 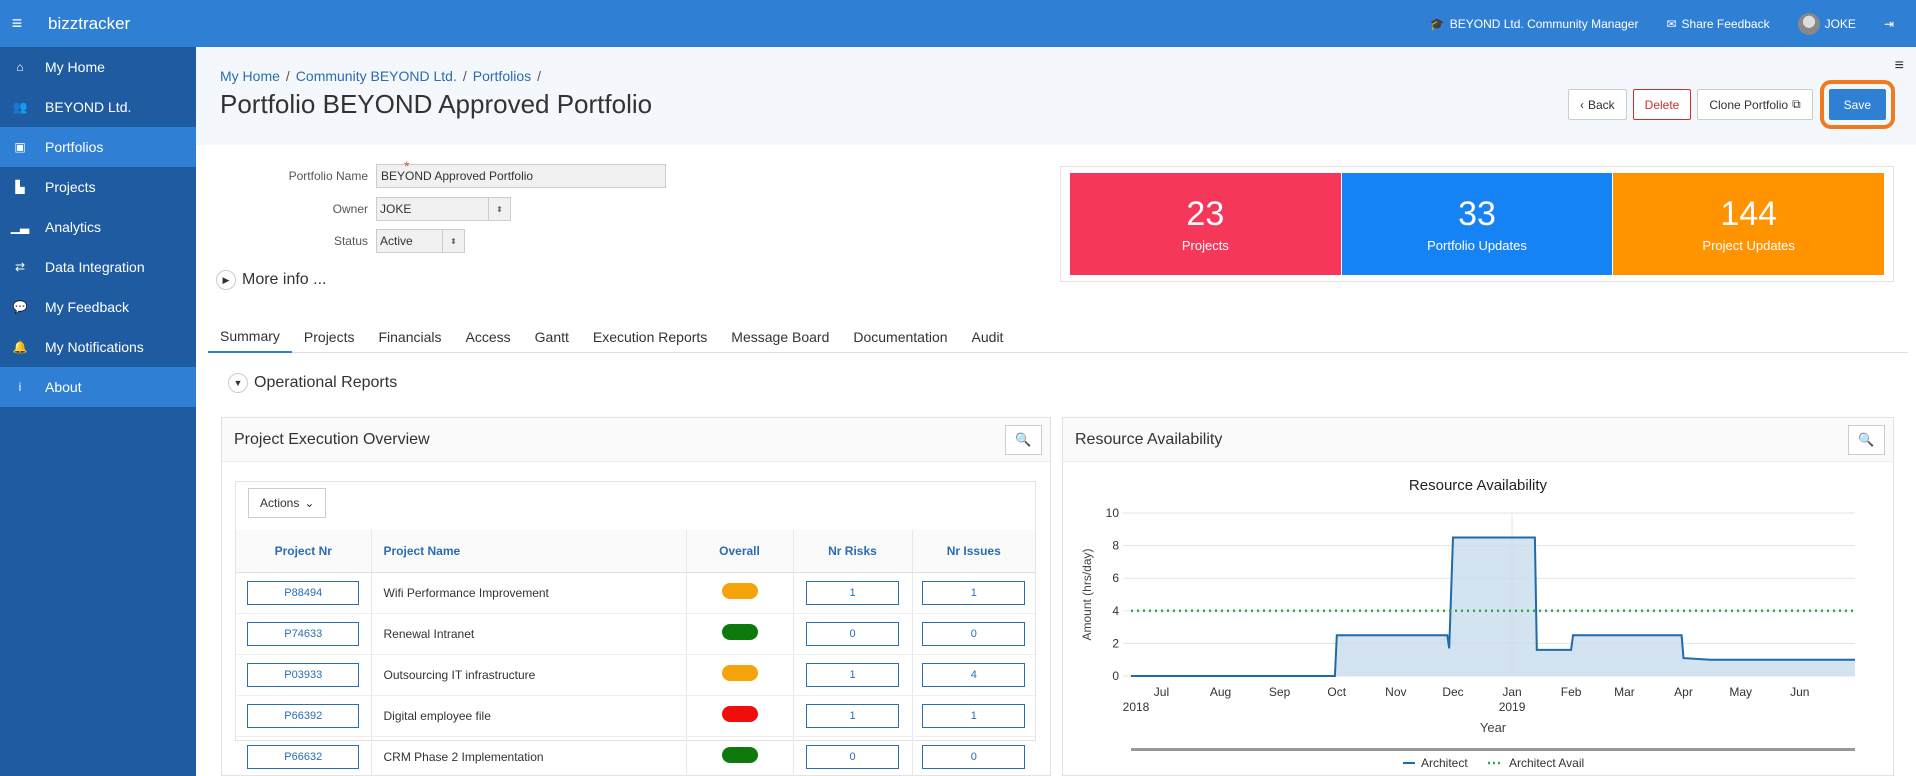 I want to click on operational-reports-label: Operational Reports, so click(x=326, y=382).